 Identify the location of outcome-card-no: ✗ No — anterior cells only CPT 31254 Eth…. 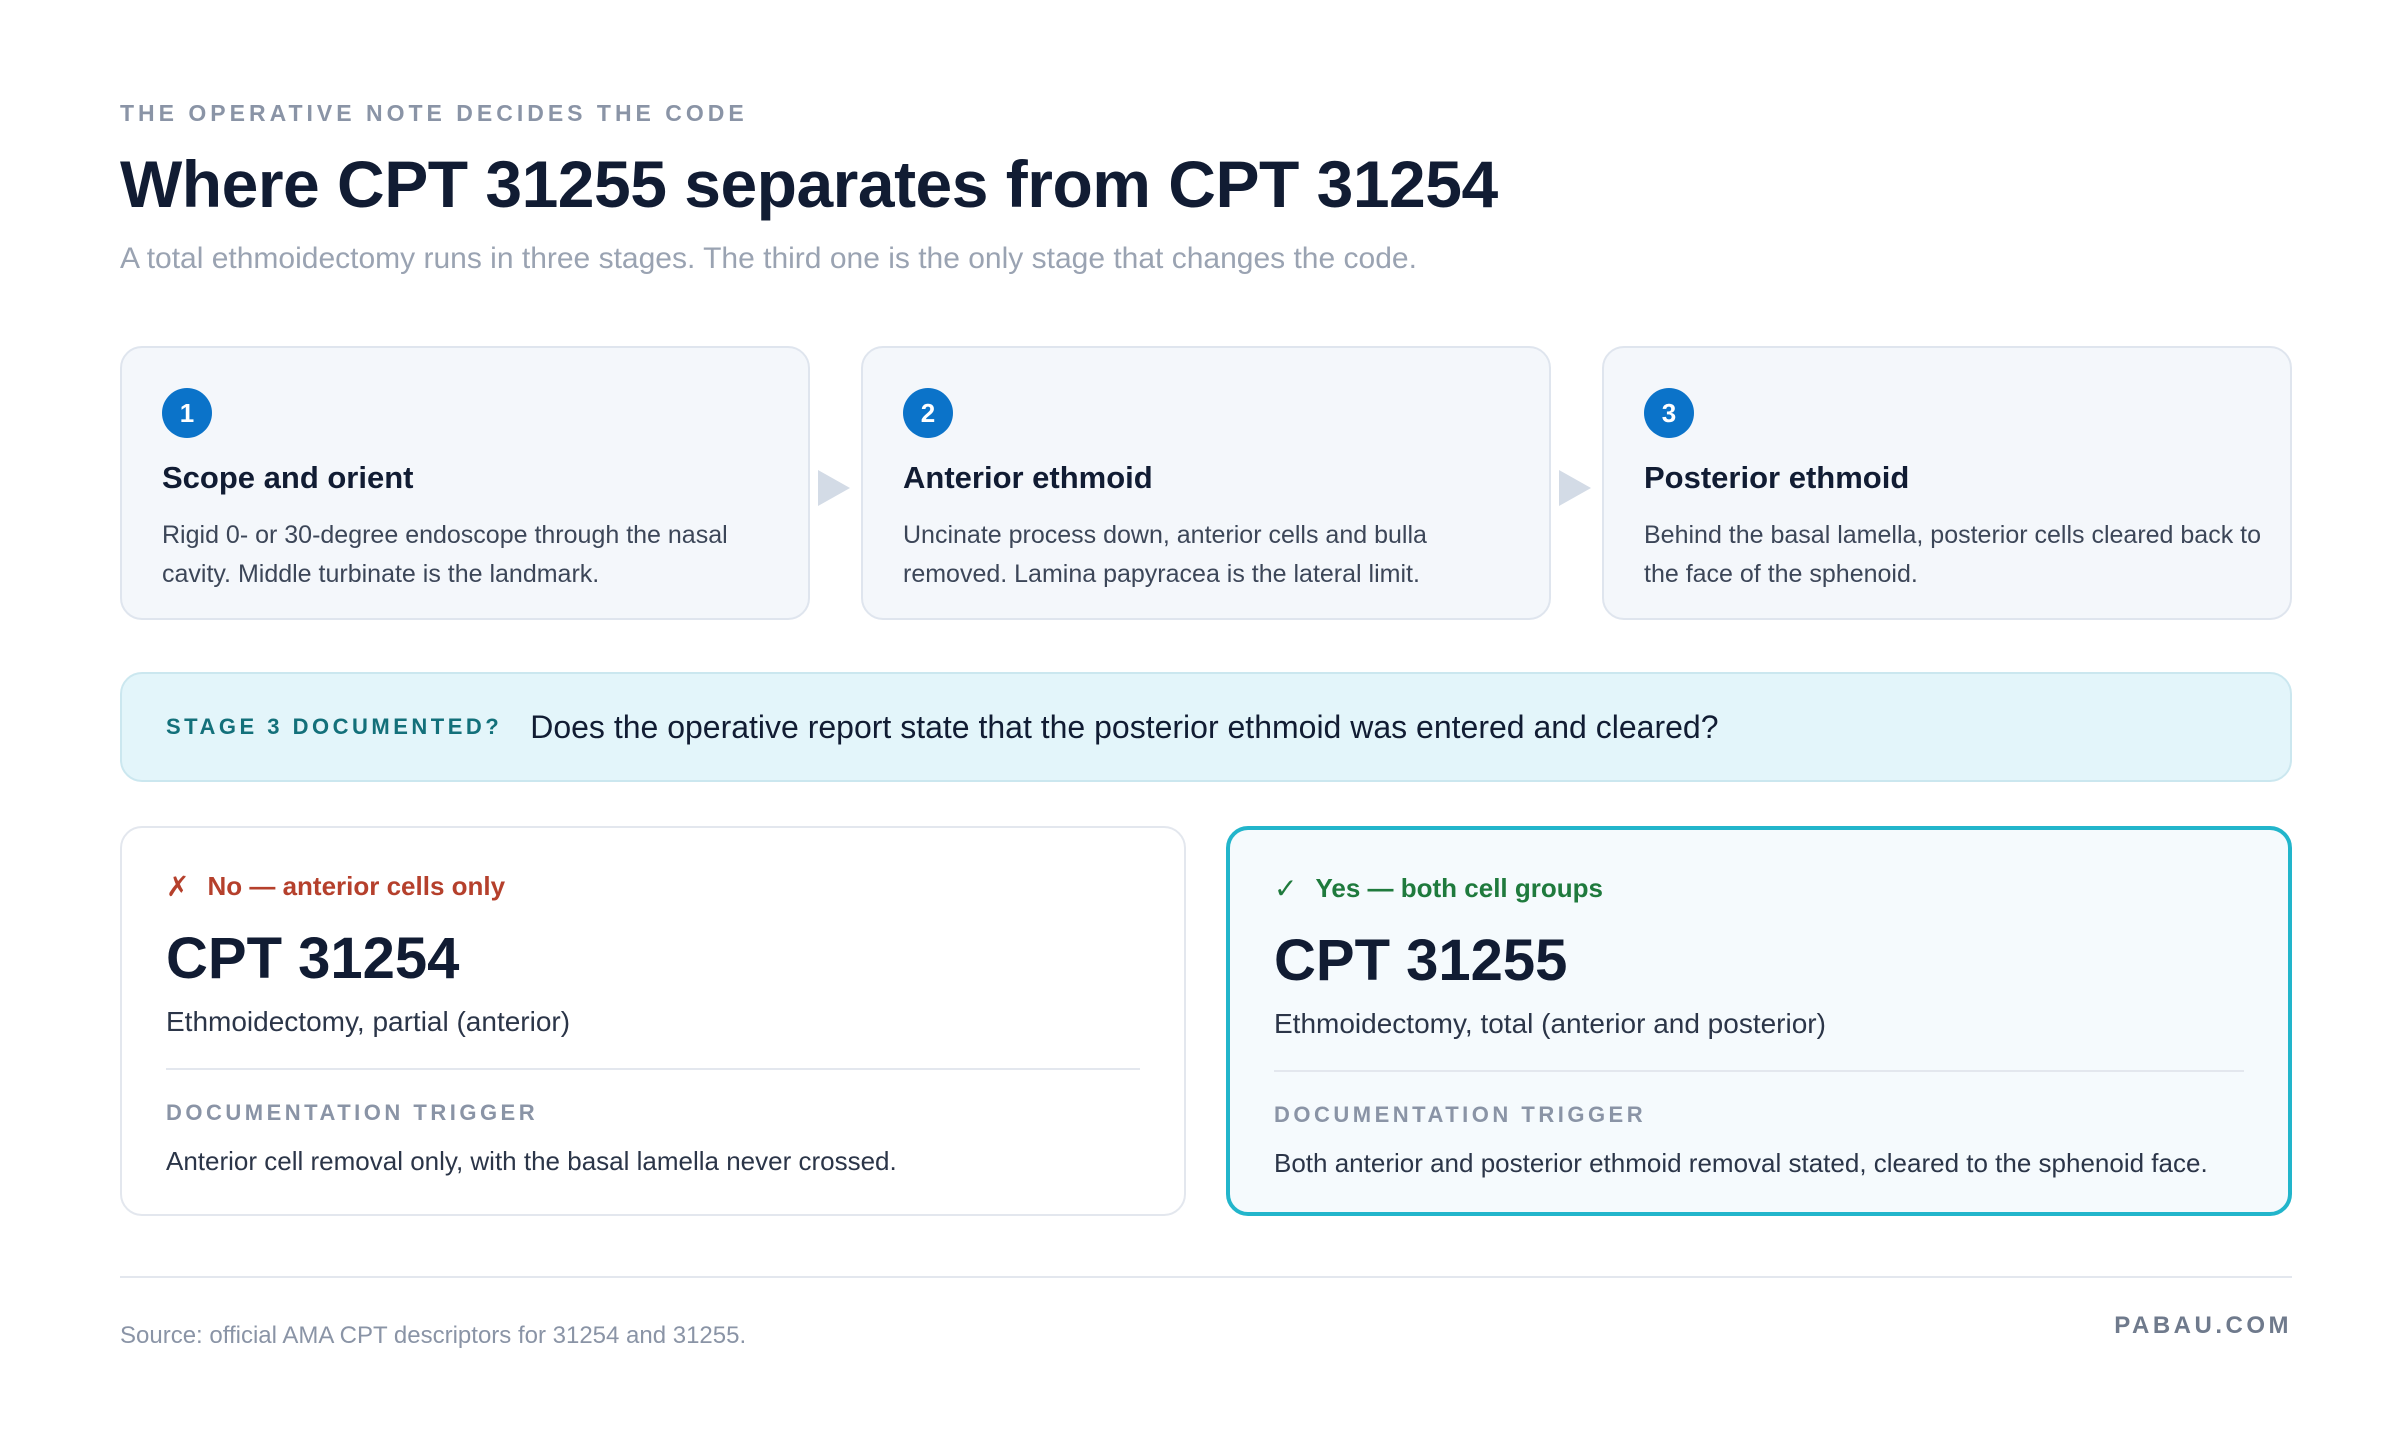
(653, 1021).